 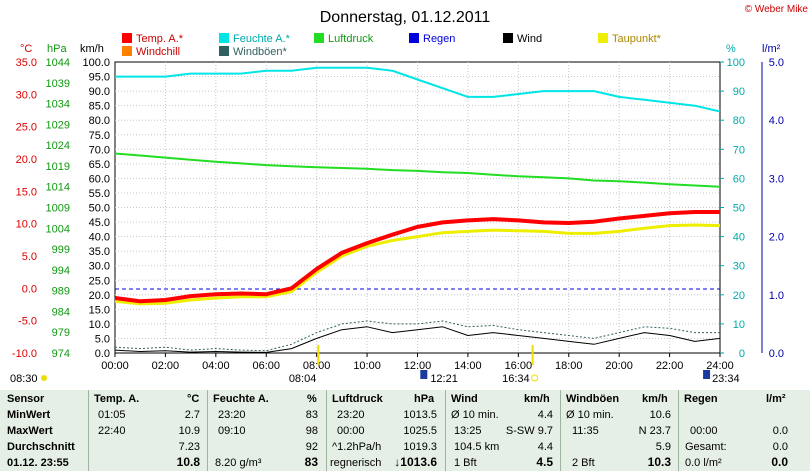 I want to click on chart-title: Donnerstag, 01.12.2011, so click(x=405, y=17).